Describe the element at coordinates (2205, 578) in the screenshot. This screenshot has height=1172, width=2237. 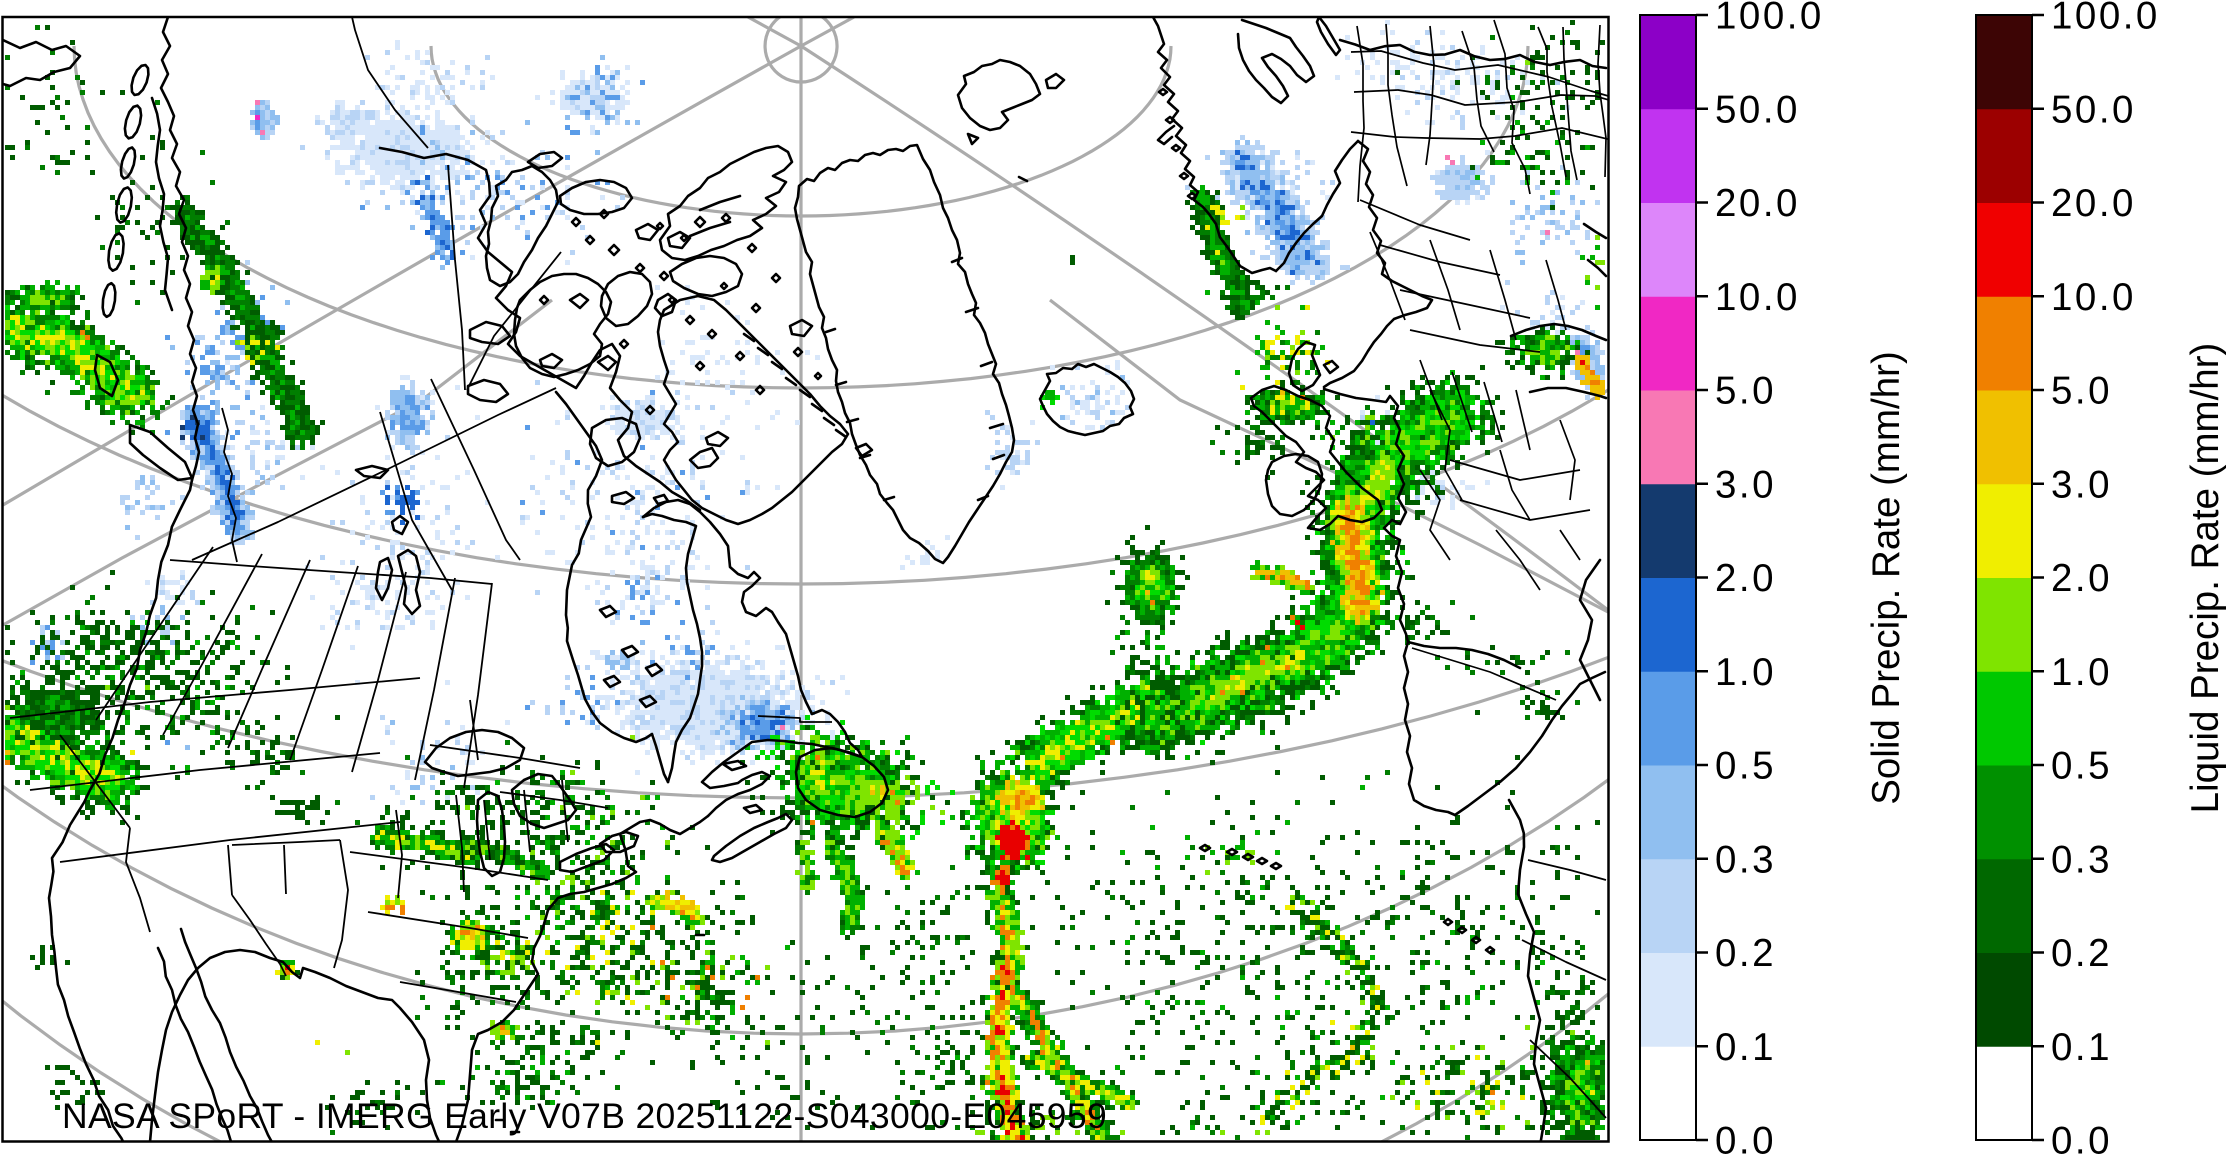
I see `svg-text: Liquid Precip. Rate (mm/hr)` at that location.